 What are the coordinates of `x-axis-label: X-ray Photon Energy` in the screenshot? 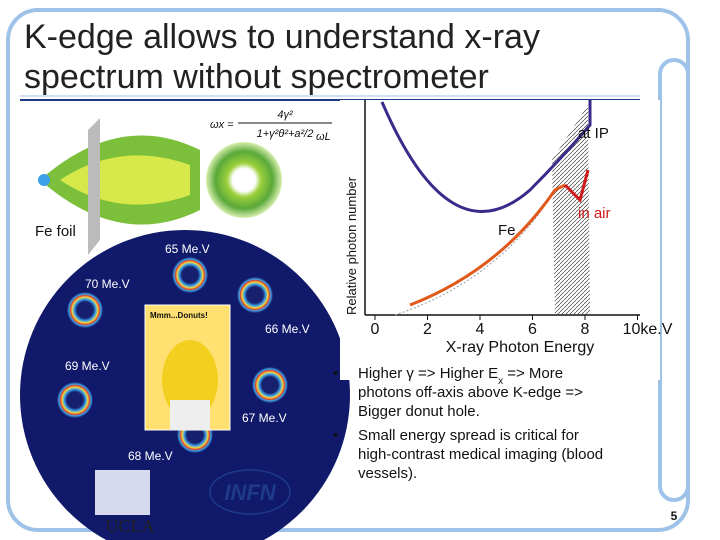 It's located at (520, 347).